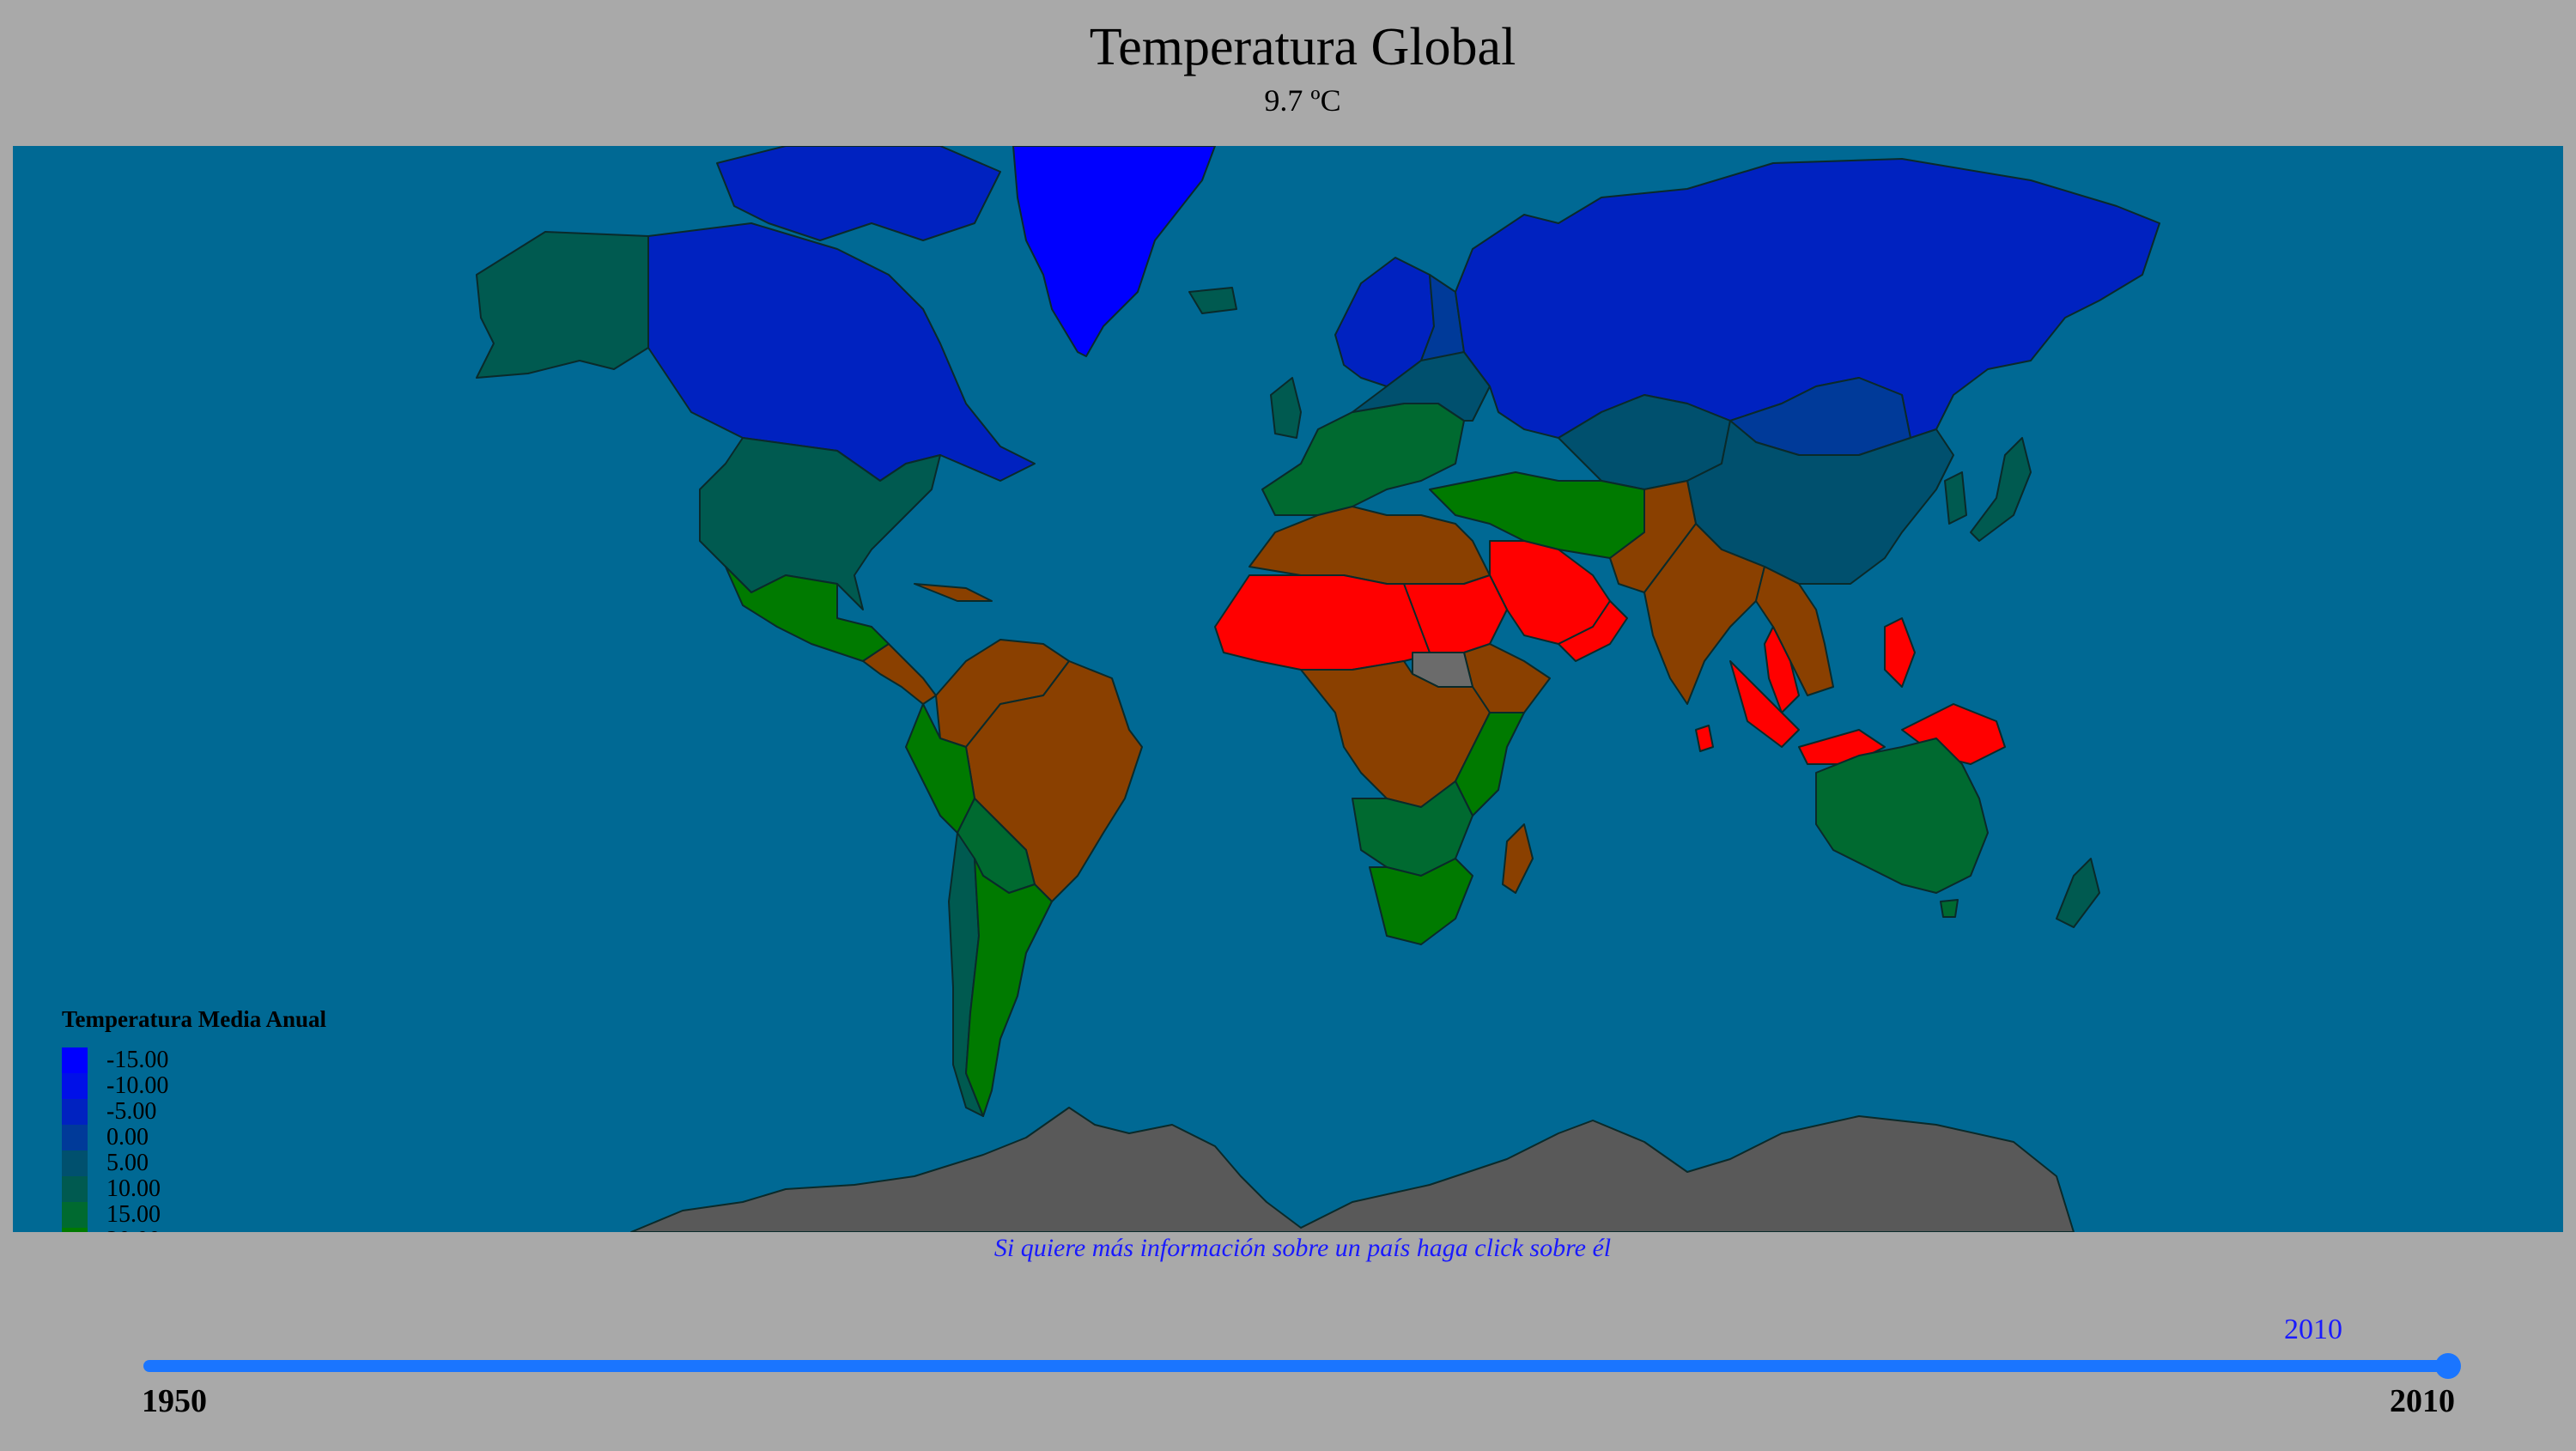  What do you see at coordinates (1302, 101) in the screenshot?
I see `global-temperature-value: 9.7 ºC` at bounding box center [1302, 101].